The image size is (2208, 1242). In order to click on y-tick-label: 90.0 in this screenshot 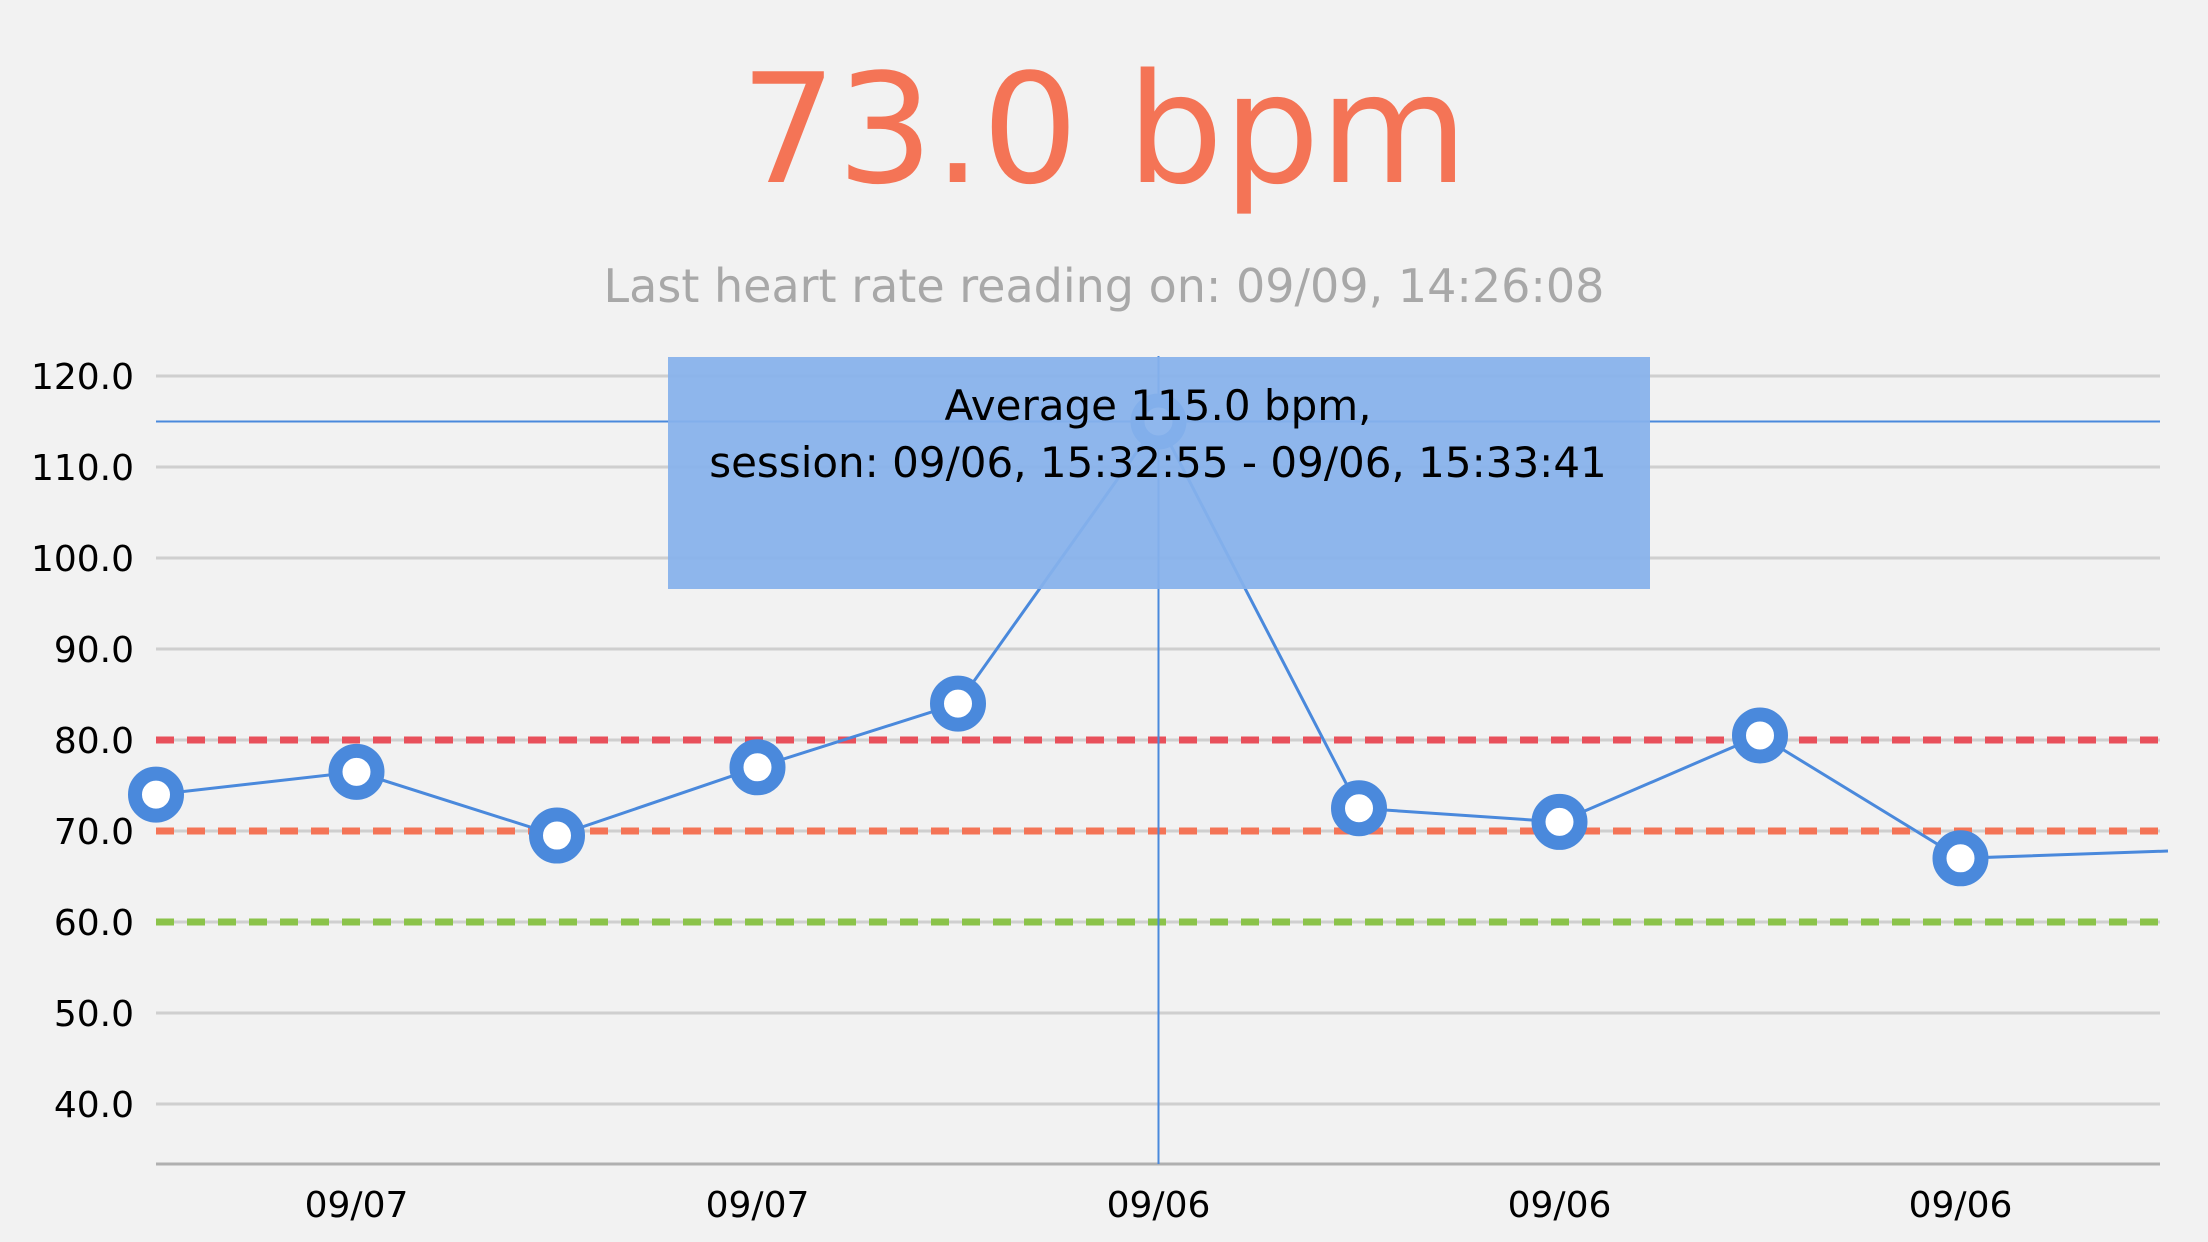, I will do `click(94, 650)`.